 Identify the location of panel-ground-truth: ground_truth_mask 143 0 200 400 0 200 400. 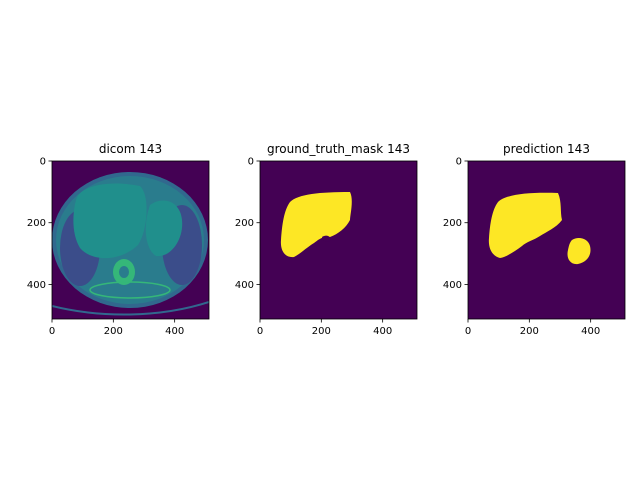
(326, 239).